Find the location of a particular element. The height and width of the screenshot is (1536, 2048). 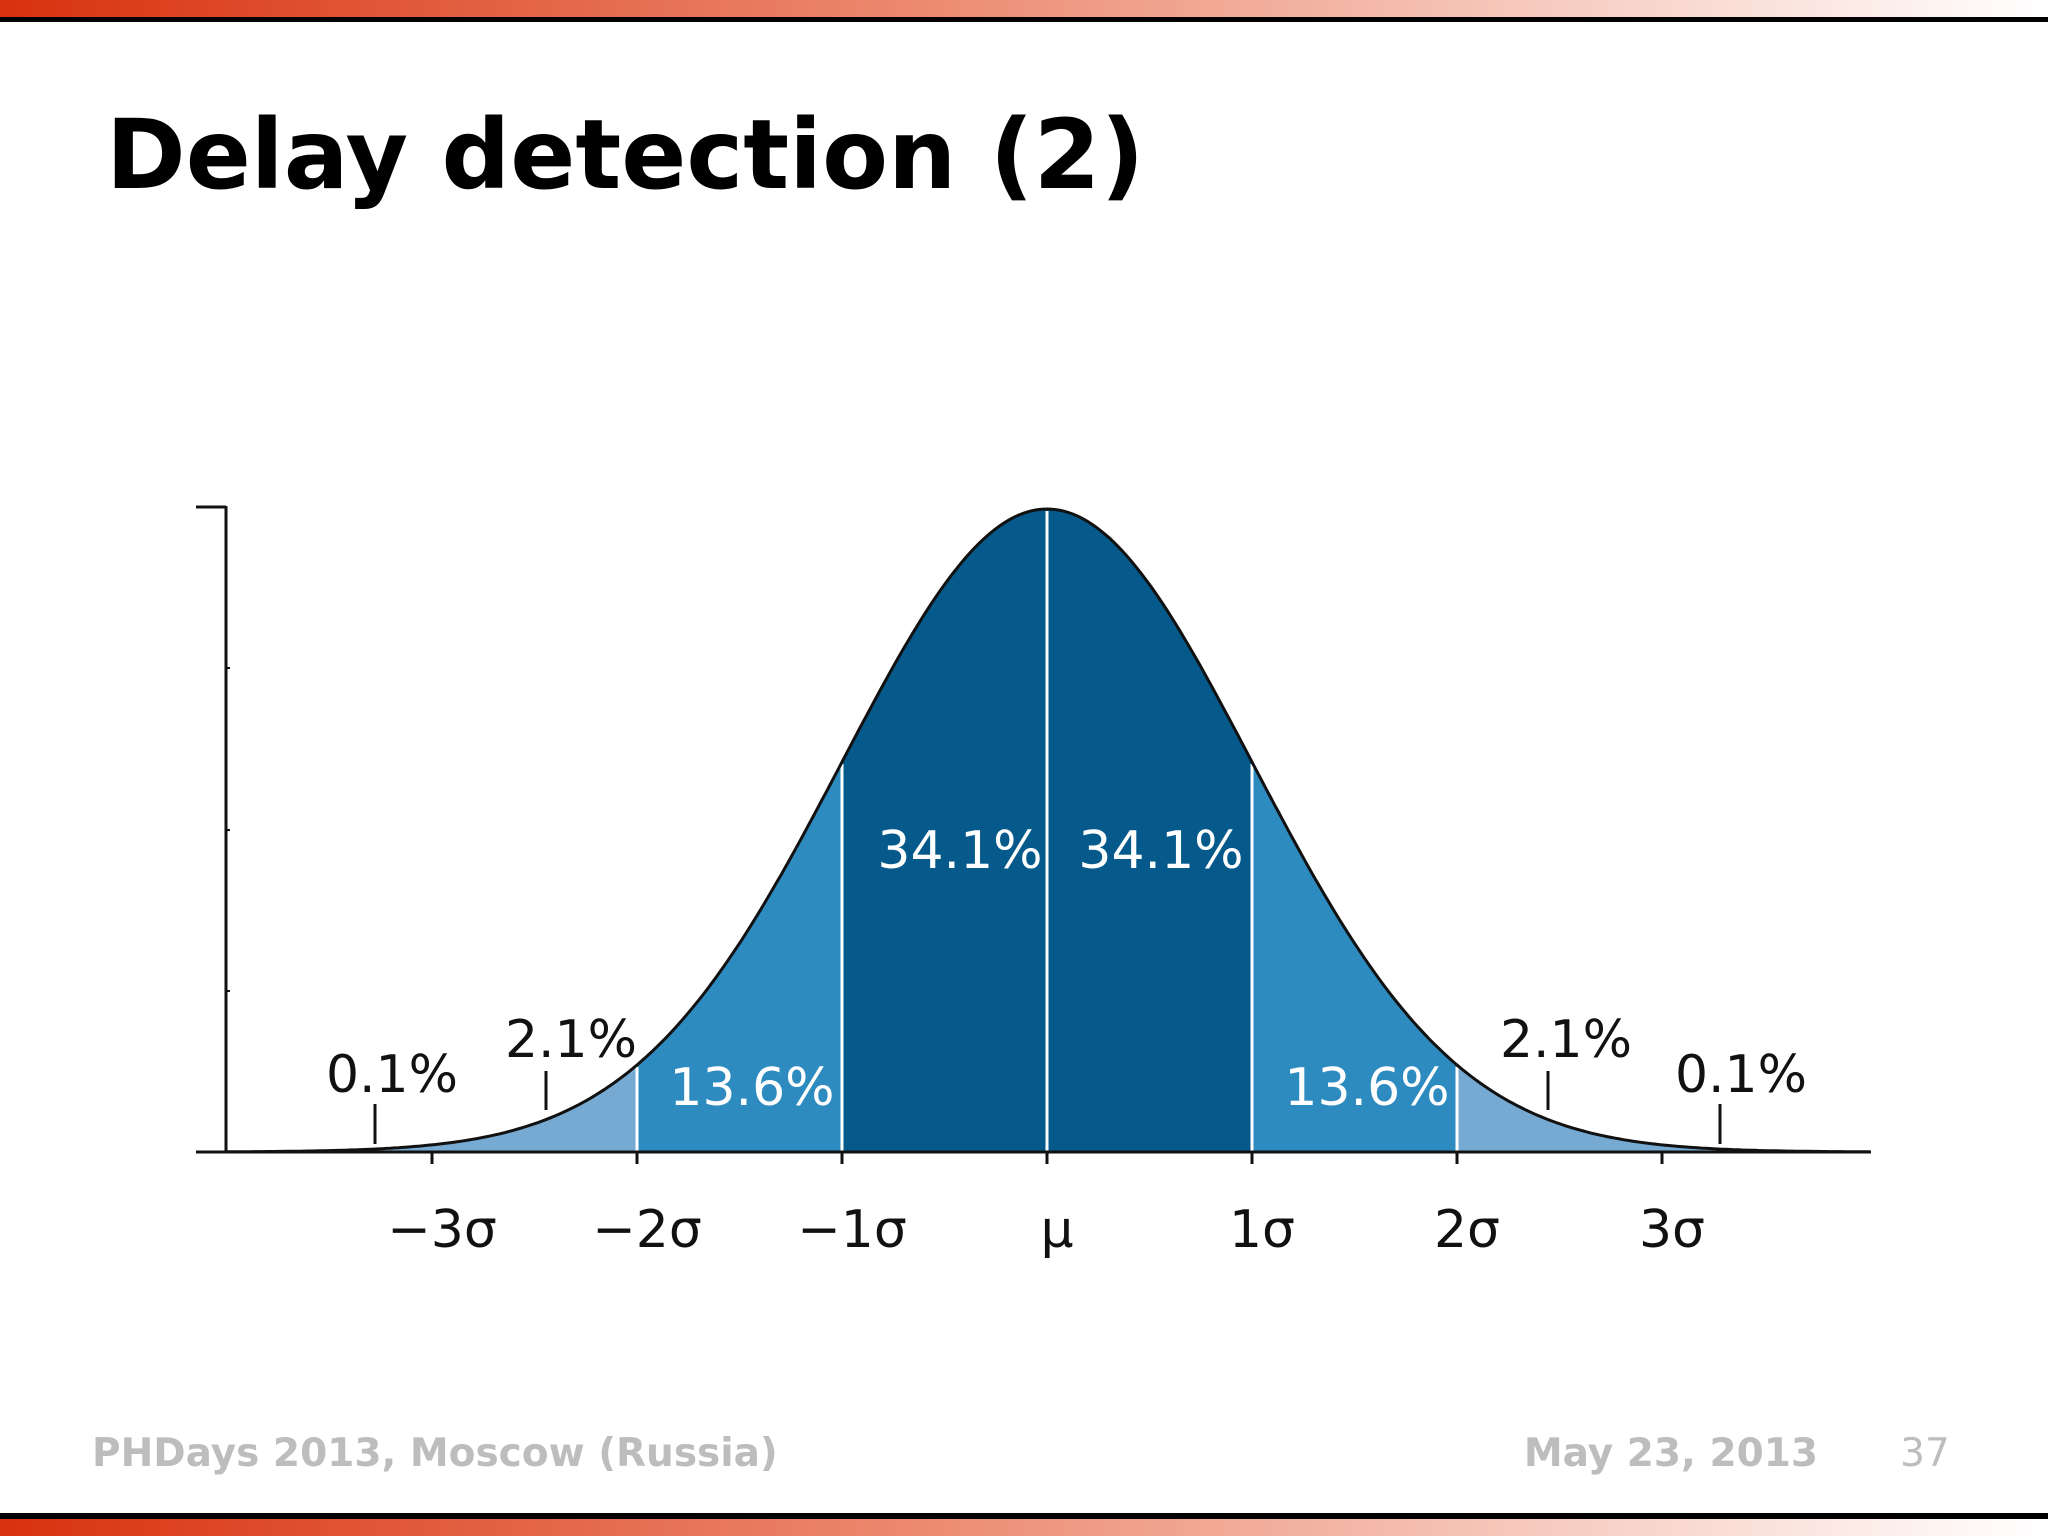

slide-title: Delay detection (2) is located at coordinates (625, 155).